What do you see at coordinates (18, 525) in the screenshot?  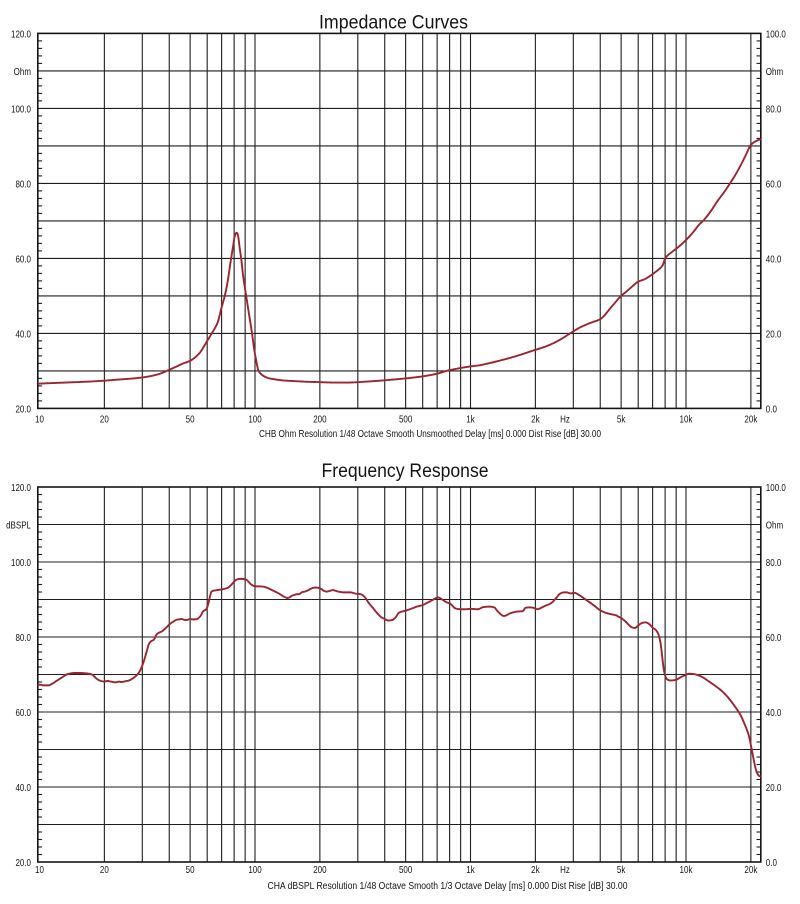 I see `svg-text: dBSPL` at bounding box center [18, 525].